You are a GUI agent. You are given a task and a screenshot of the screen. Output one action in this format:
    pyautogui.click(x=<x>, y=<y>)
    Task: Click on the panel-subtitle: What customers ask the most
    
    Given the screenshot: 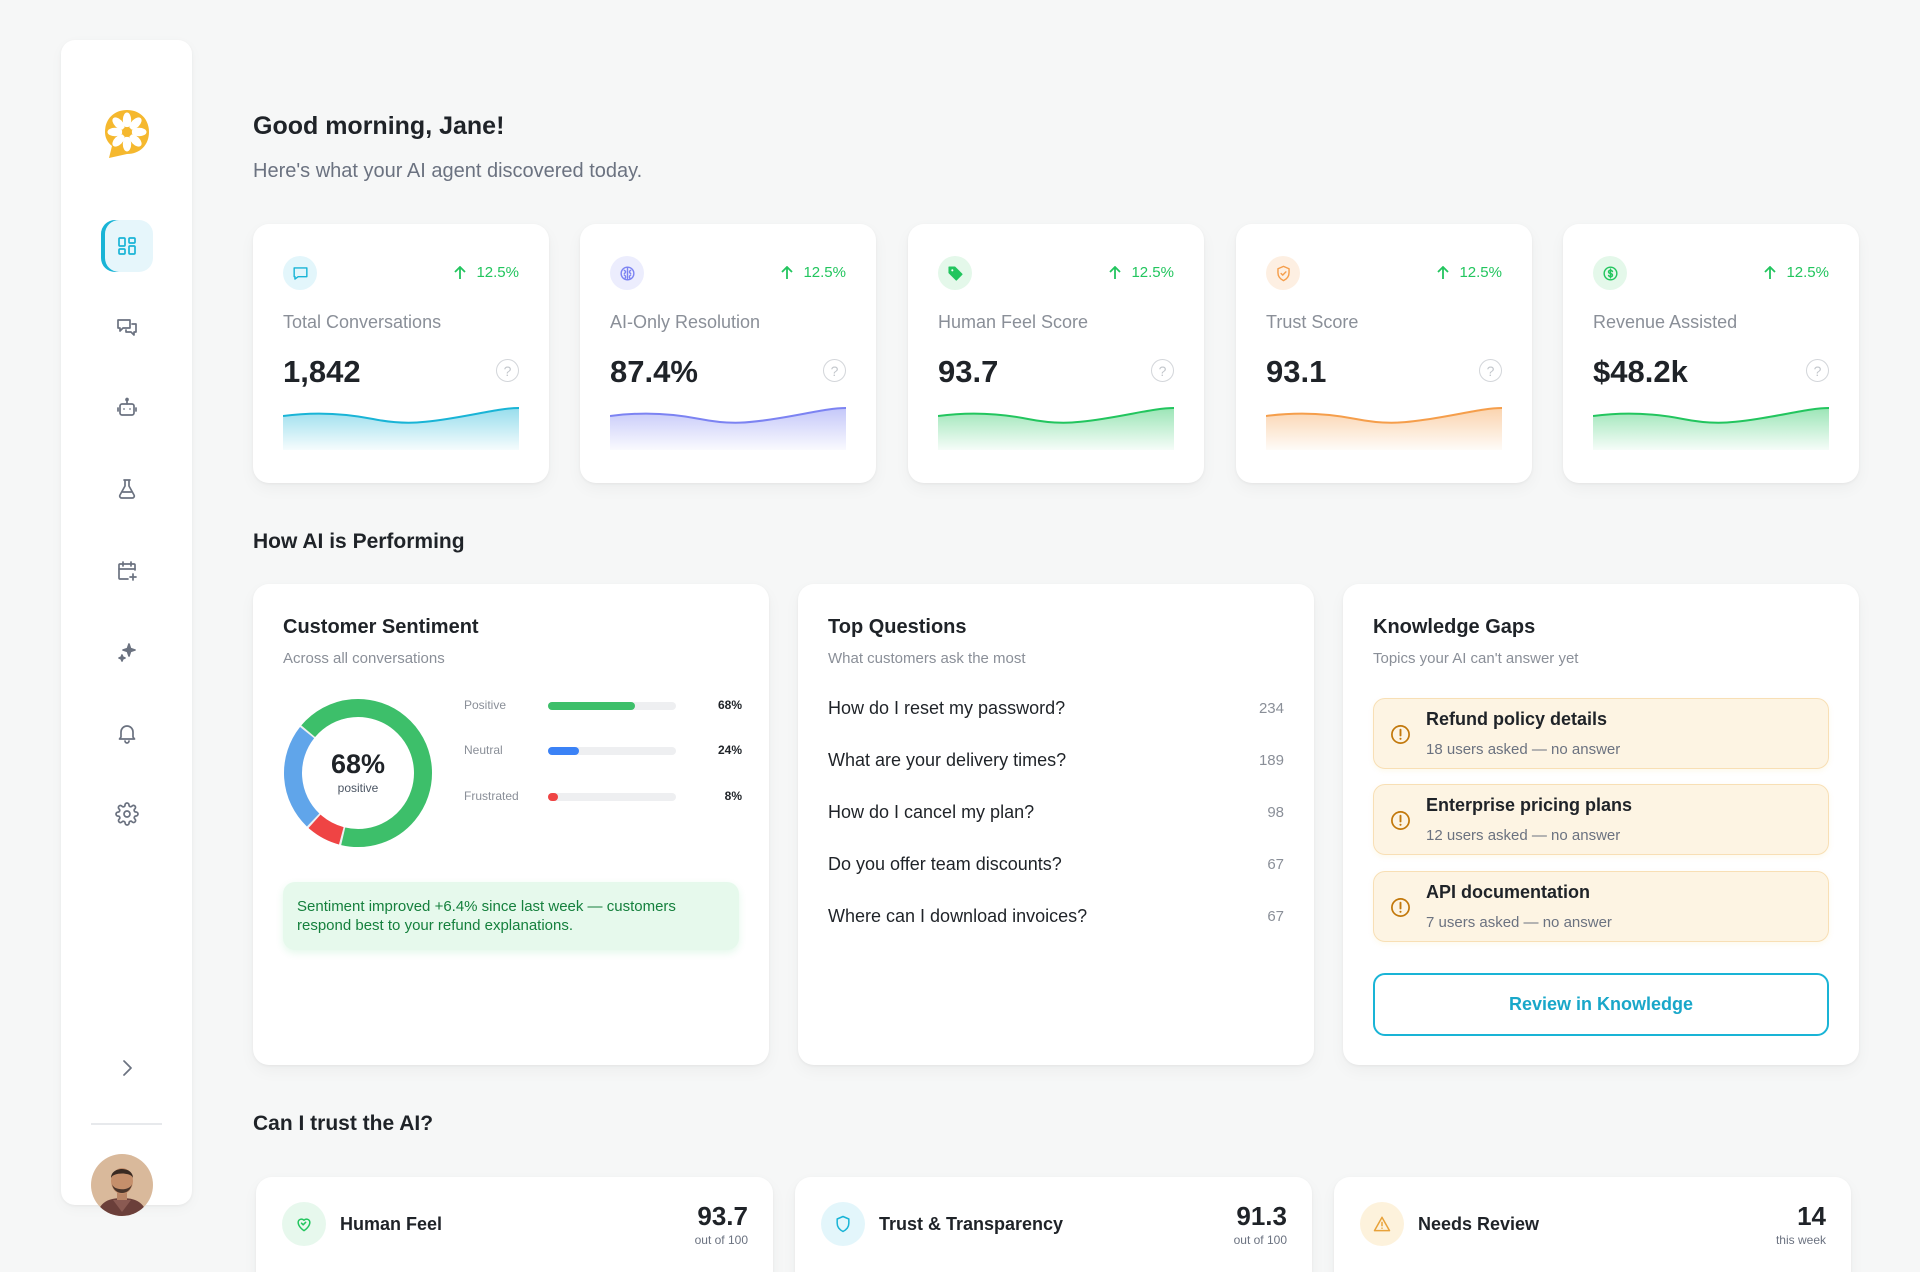 What is the action you would take?
    pyautogui.click(x=927, y=658)
    